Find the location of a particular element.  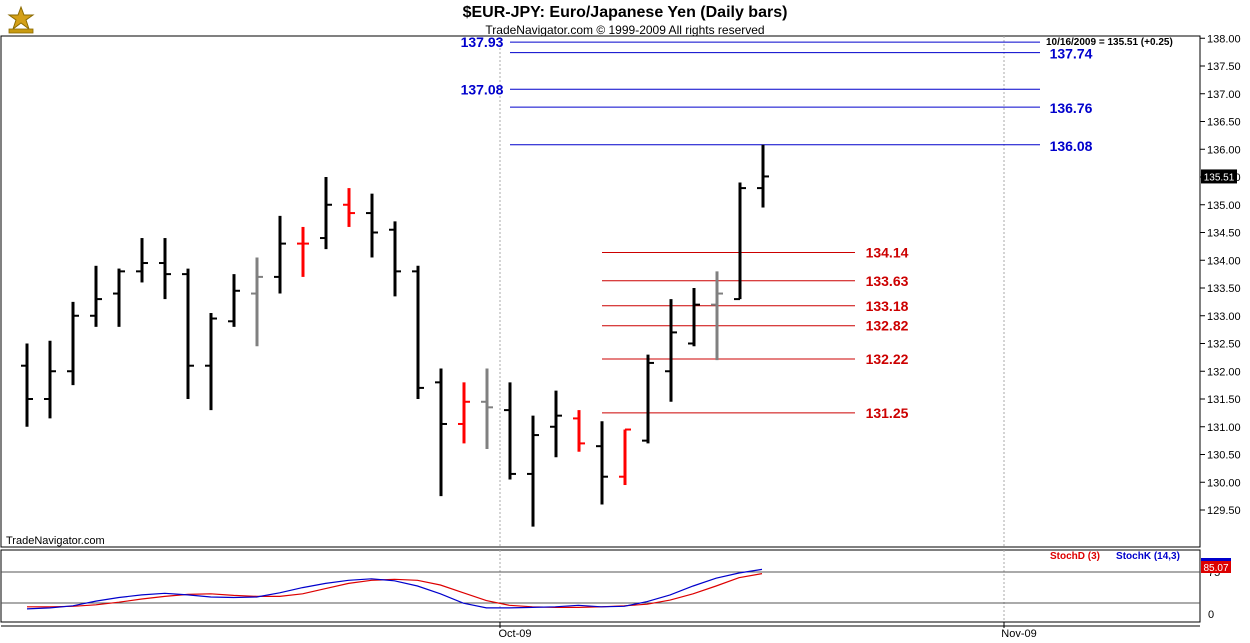

y-tick-label: 137.00 is located at coordinates (1224, 95).